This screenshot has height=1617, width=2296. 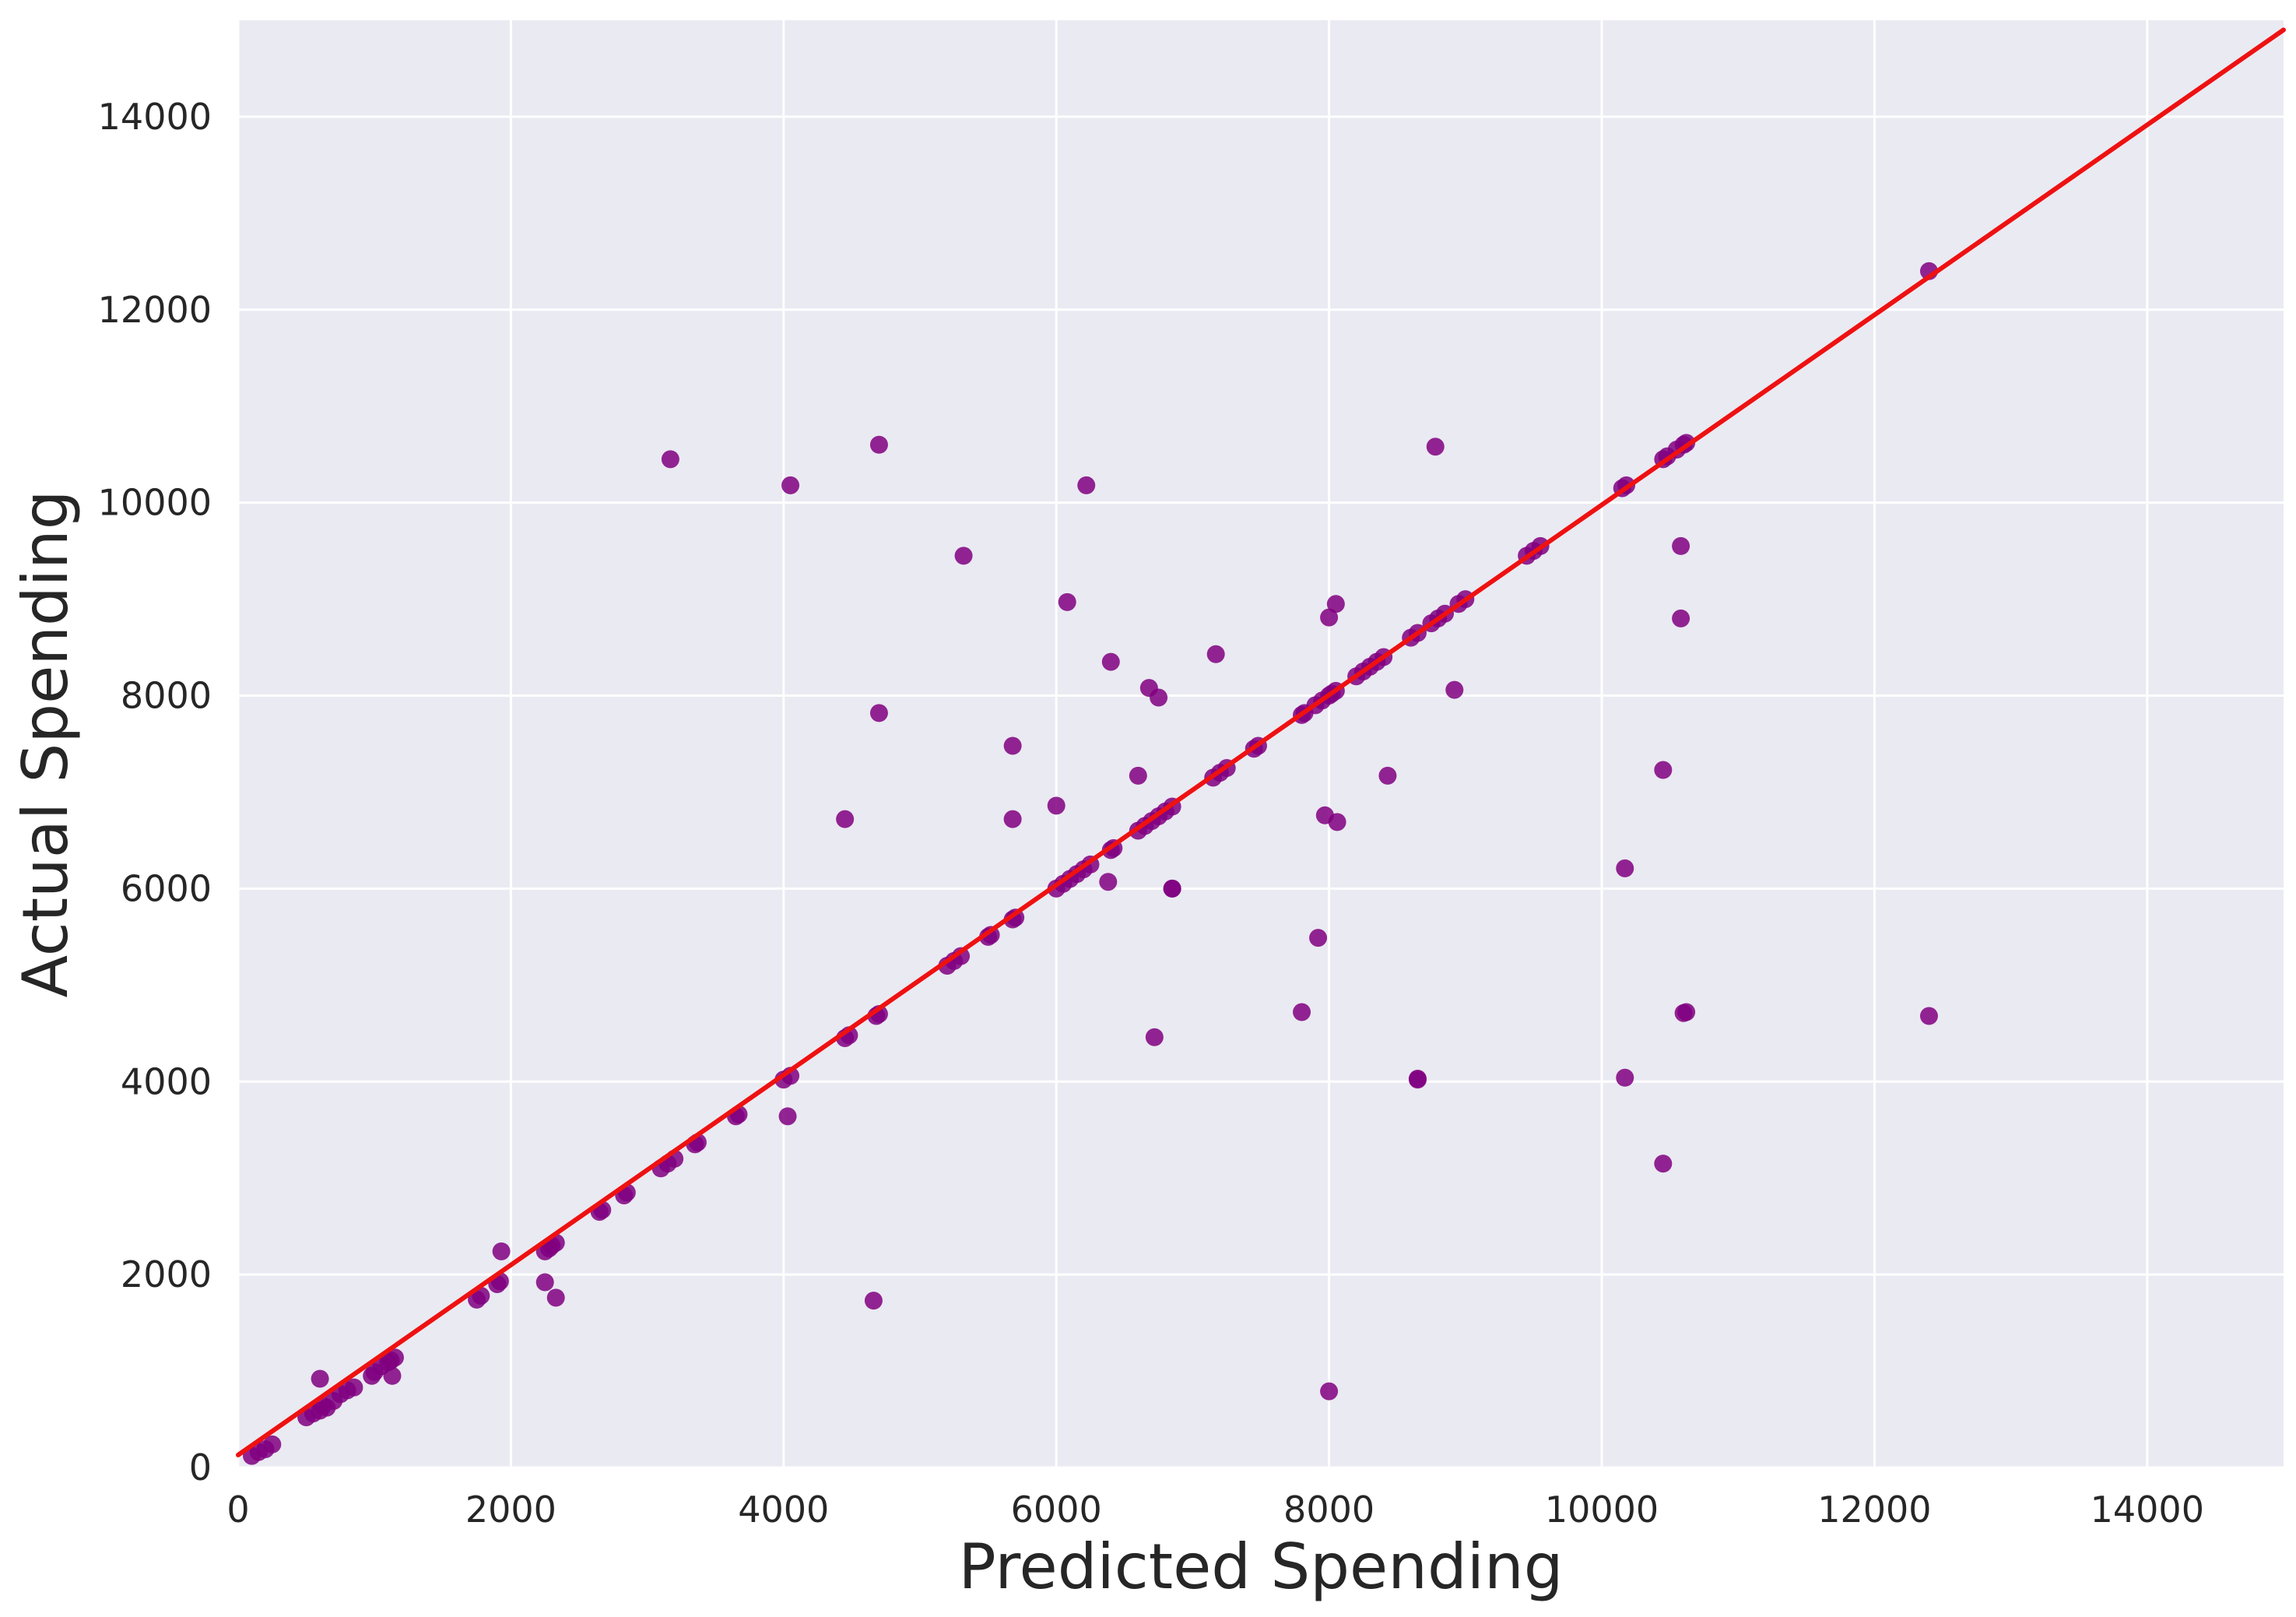 What do you see at coordinates (238, 1510) in the screenshot?
I see `x-tick-label: 0` at bounding box center [238, 1510].